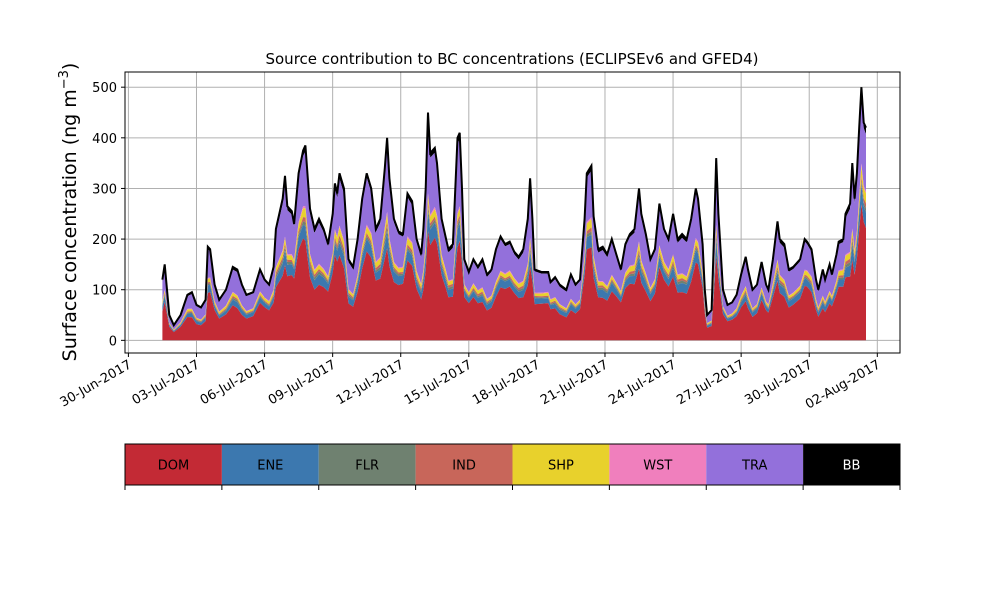 The width and height of the screenshot is (1000, 604). What do you see at coordinates (642, 382) in the screenshot?
I see `x-tick-label: 24-Jul-2017` at bounding box center [642, 382].